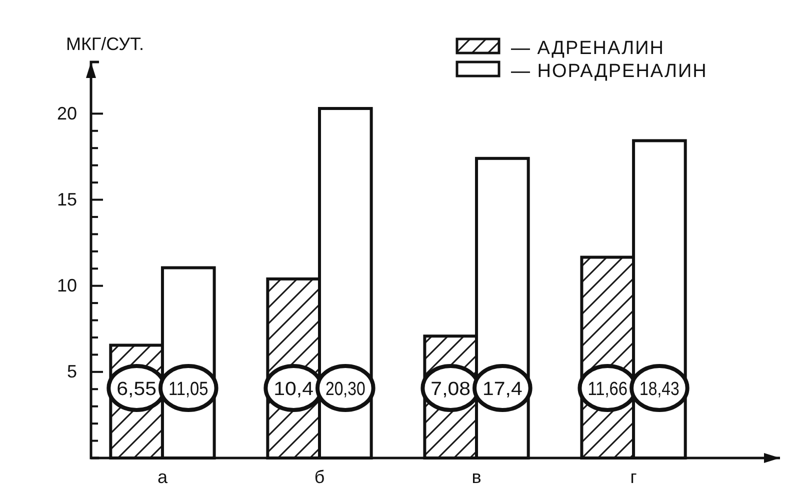  What do you see at coordinates (611, 389) in the screenshot?
I see `data-label: 11,66` at bounding box center [611, 389].